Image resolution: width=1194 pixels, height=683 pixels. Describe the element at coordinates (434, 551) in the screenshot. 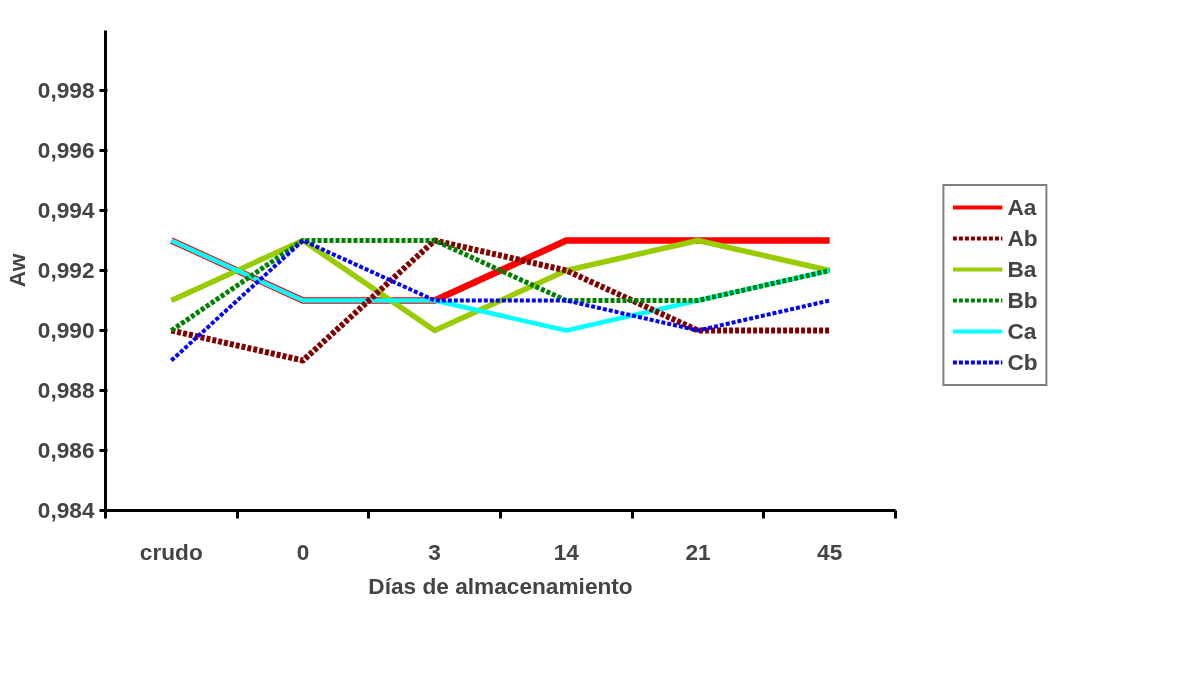

I see `x-tick-label: 3` at that location.